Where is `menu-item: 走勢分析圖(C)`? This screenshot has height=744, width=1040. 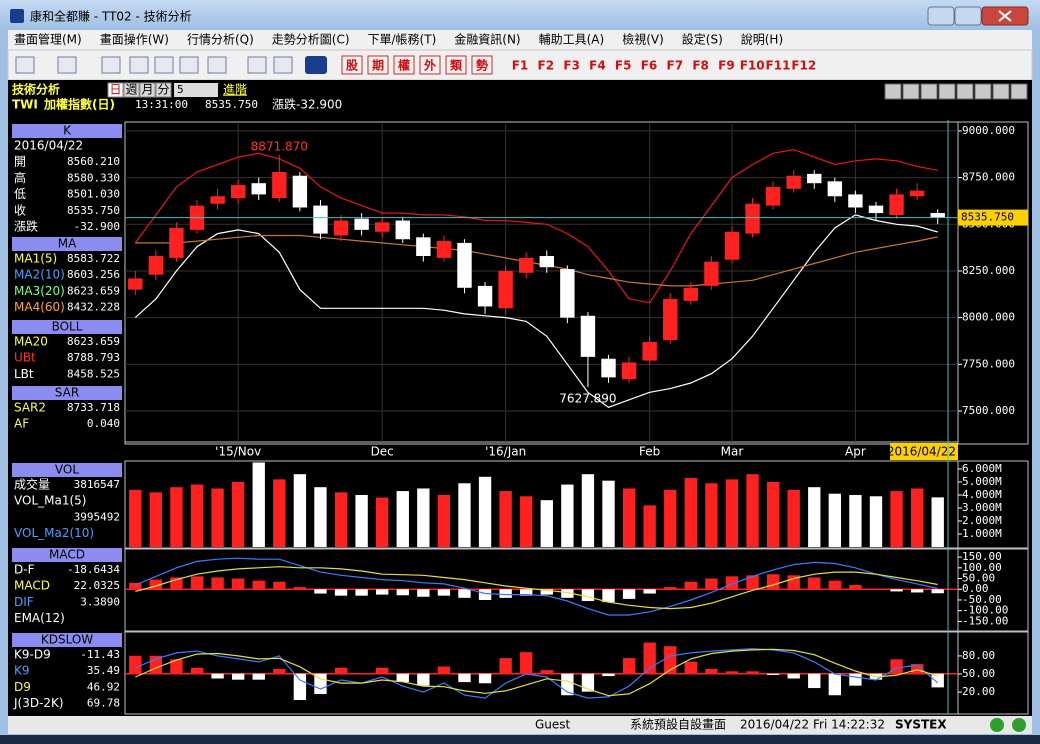 menu-item: 走勢分析圖(C) is located at coordinates (311, 39).